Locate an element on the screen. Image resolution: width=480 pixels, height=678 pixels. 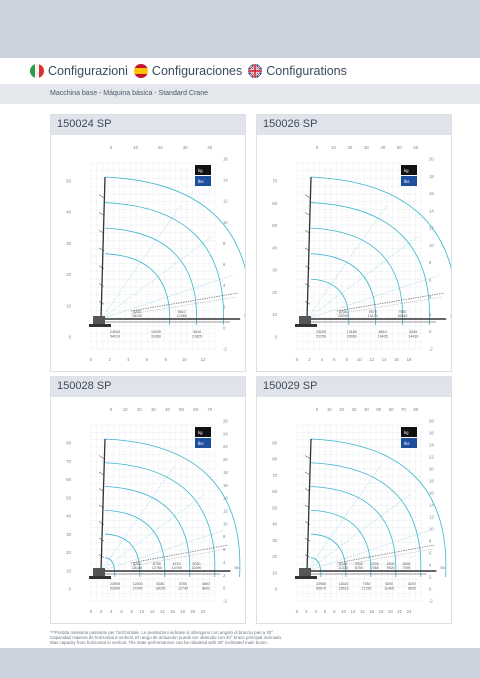
reach-tick-label: 4 is located at coordinates (128, 359).